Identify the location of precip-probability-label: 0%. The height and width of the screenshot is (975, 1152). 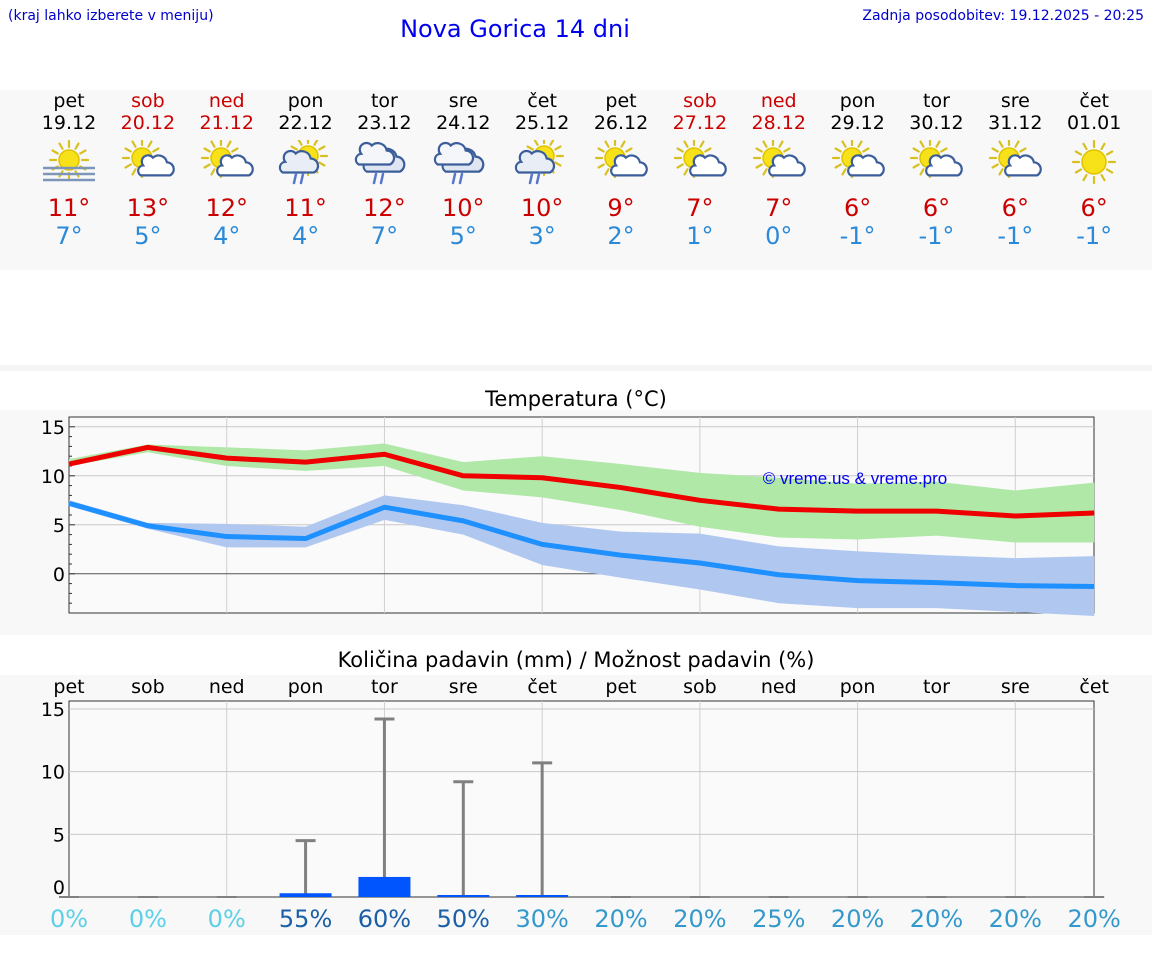
(148, 919).